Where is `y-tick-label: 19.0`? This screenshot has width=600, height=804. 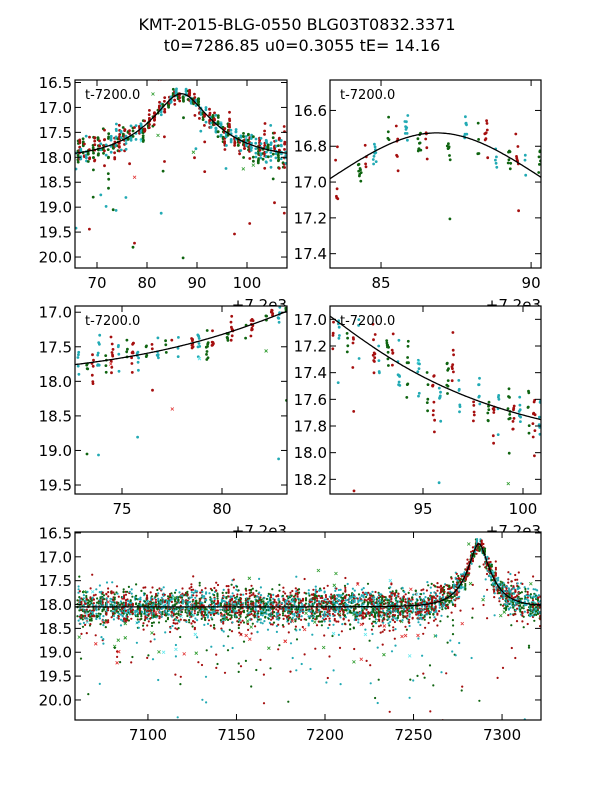
y-tick-label: 19.0 is located at coordinates (55, 451).